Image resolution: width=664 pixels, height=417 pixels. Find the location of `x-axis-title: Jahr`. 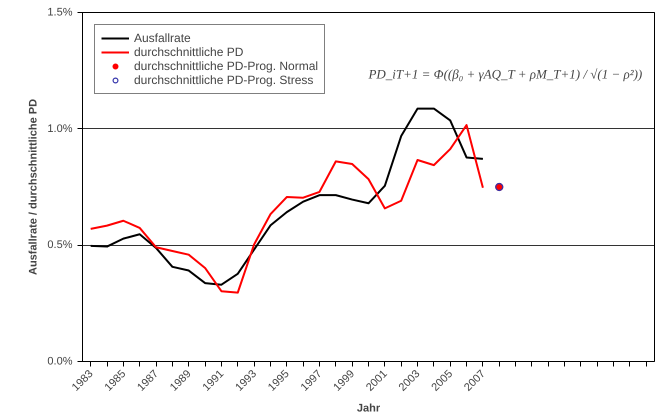

x-axis-title: Jahr is located at coordinates (368, 408).